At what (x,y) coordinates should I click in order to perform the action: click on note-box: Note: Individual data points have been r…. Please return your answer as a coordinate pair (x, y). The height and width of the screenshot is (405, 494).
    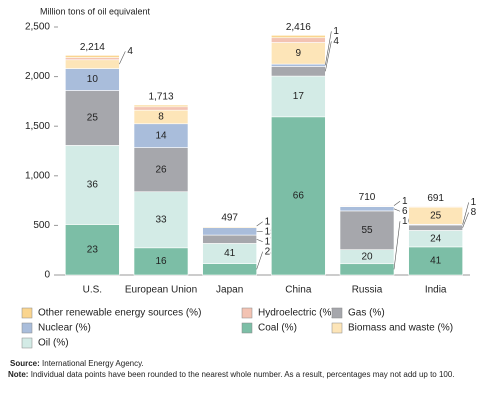
    Looking at the image, I should click on (248, 384).